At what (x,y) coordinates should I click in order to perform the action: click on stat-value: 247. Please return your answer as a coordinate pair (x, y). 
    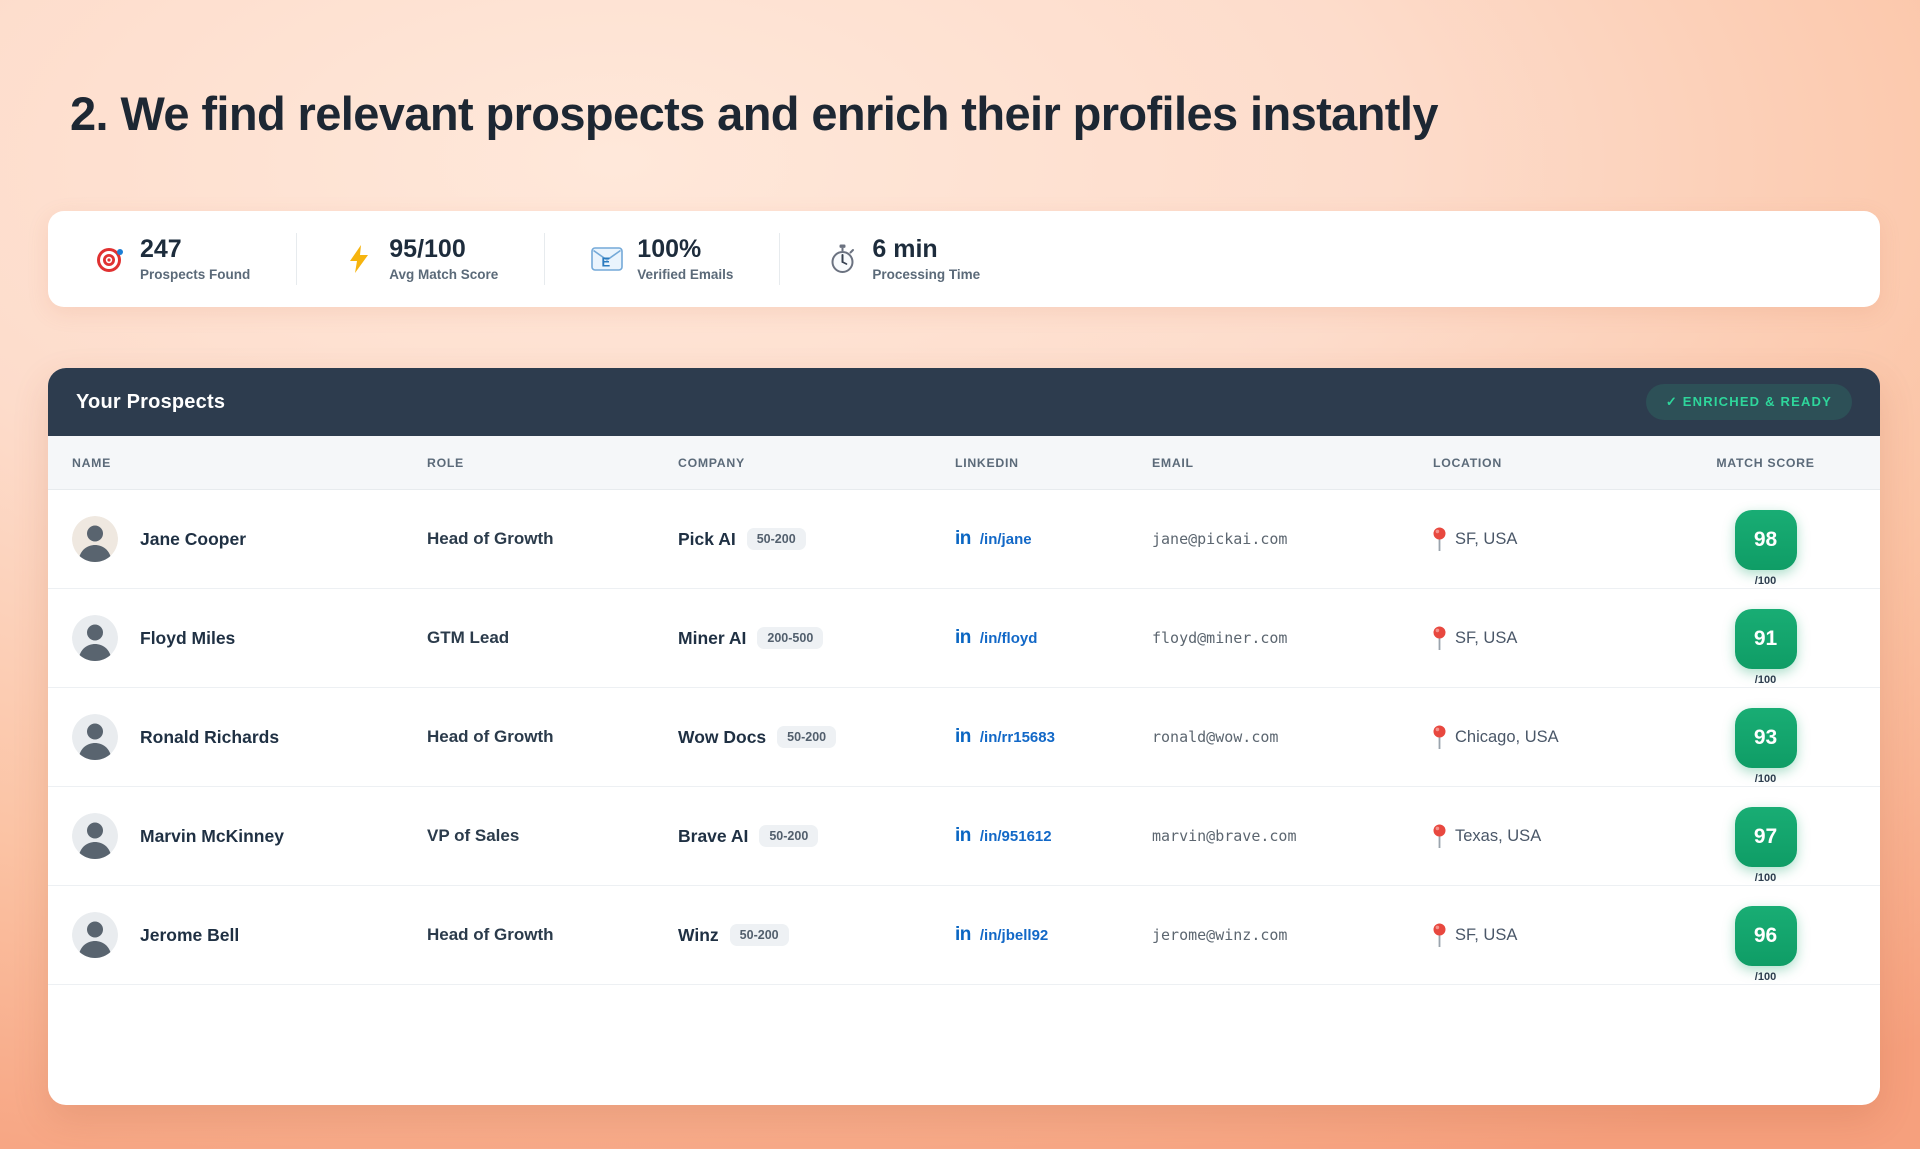
    Looking at the image, I should click on (161, 249).